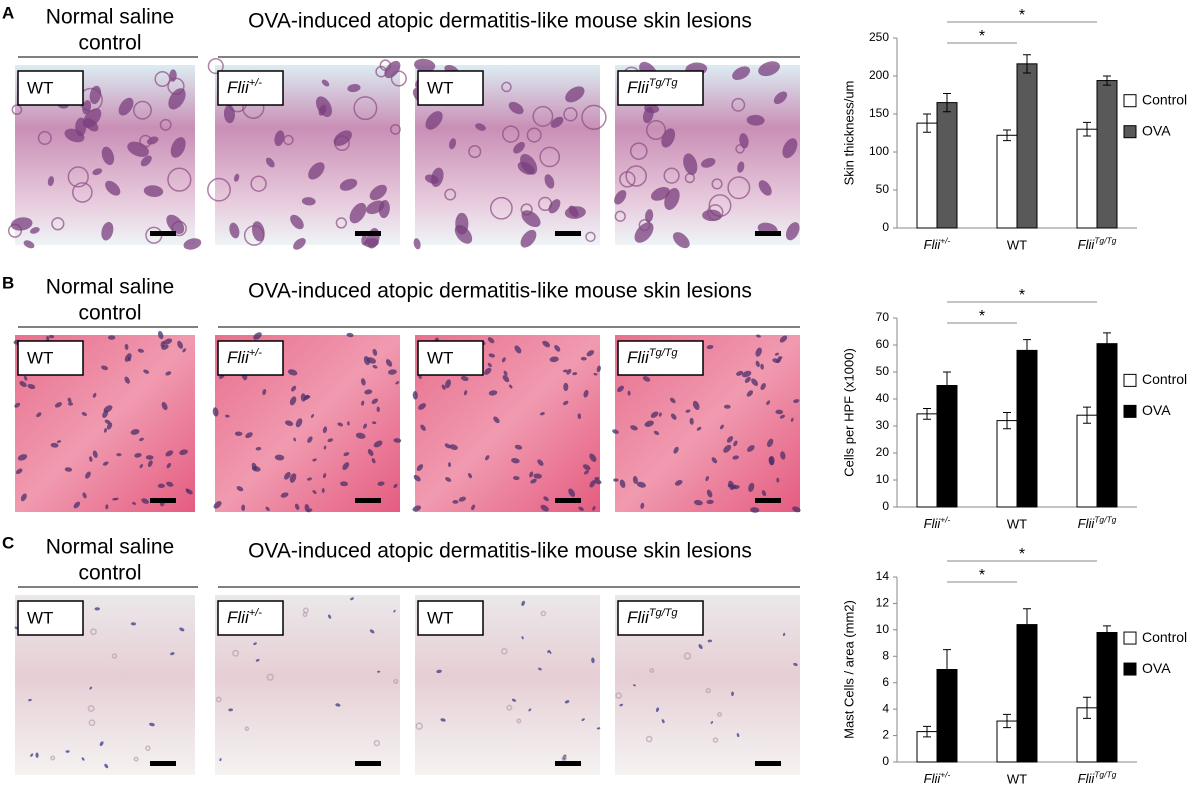 Image resolution: width=1195 pixels, height=794 pixels. What do you see at coordinates (883, 603) in the screenshot?
I see `y-tick-label: 12` at bounding box center [883, 603].